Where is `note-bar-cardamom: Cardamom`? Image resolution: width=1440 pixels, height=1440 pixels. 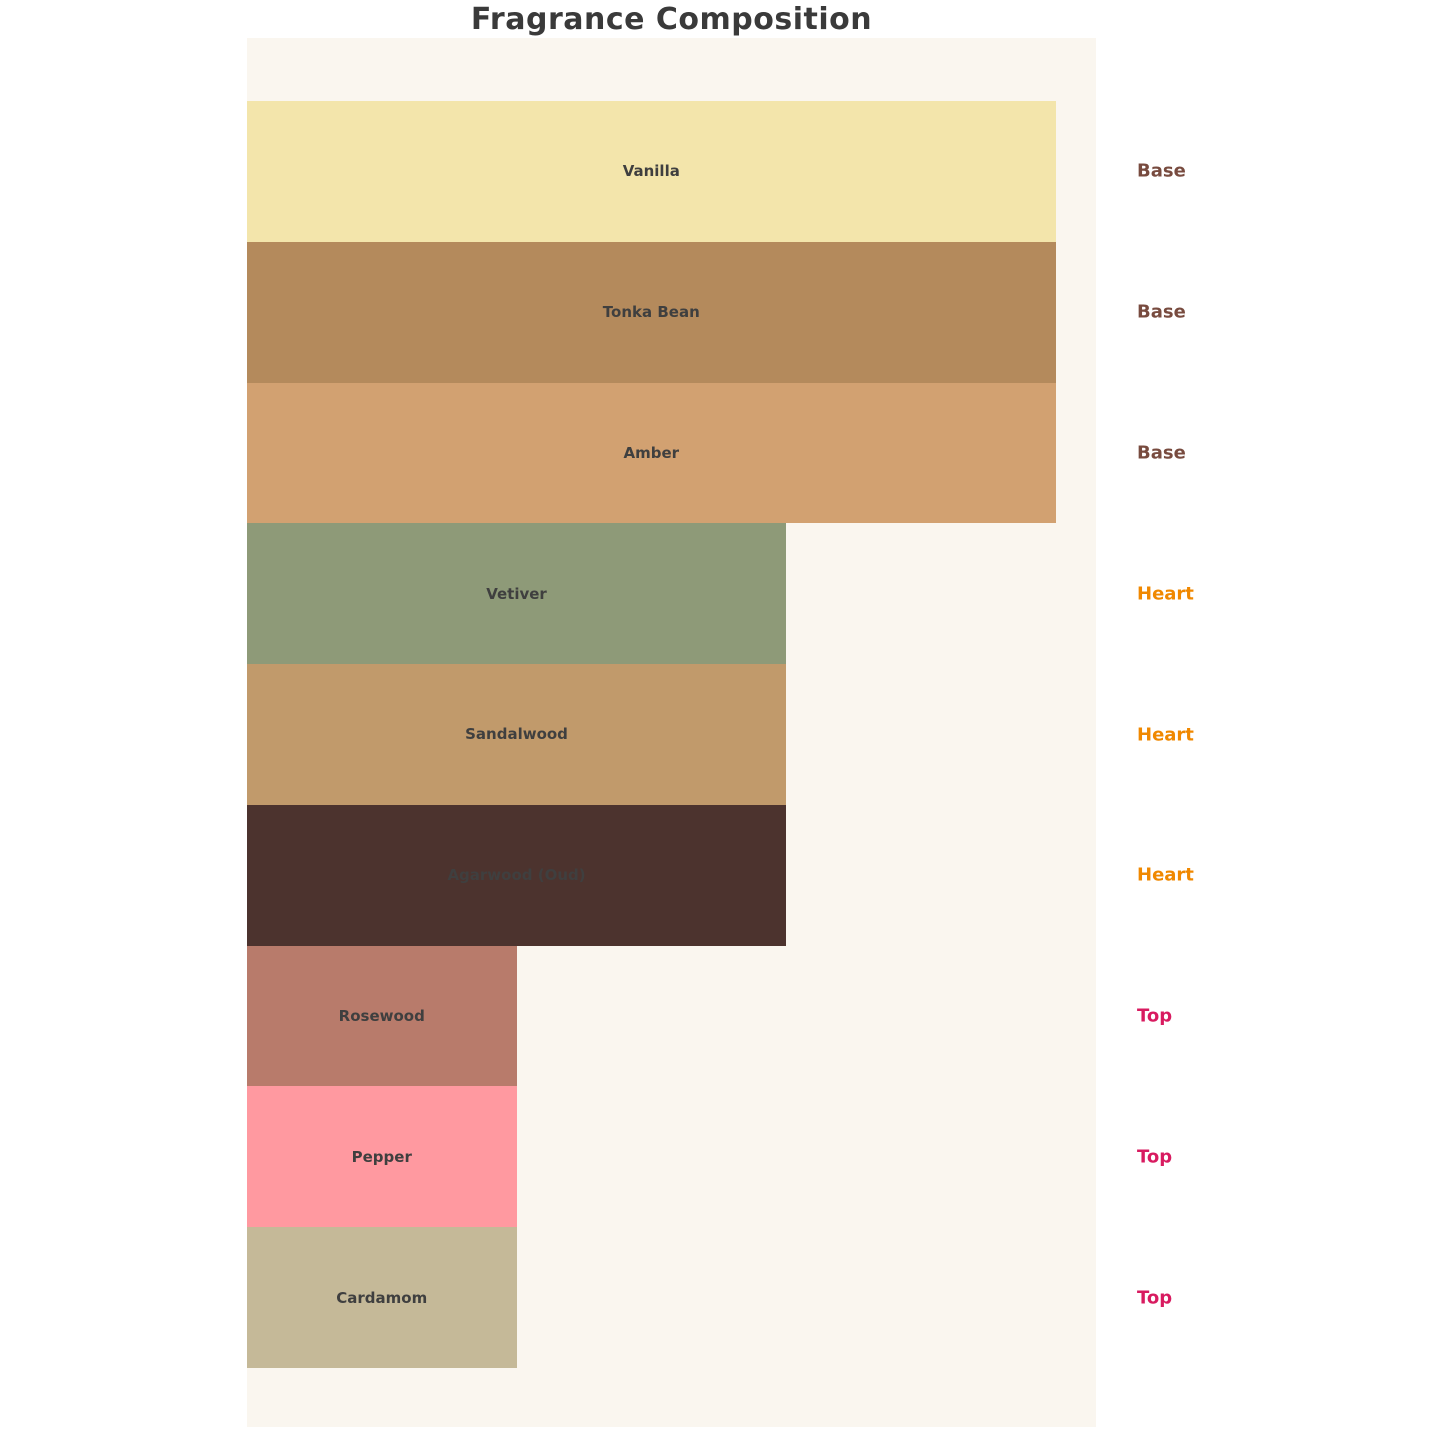 note-bar-cardamom: Cardamom is located at coordinates (382, 1297).